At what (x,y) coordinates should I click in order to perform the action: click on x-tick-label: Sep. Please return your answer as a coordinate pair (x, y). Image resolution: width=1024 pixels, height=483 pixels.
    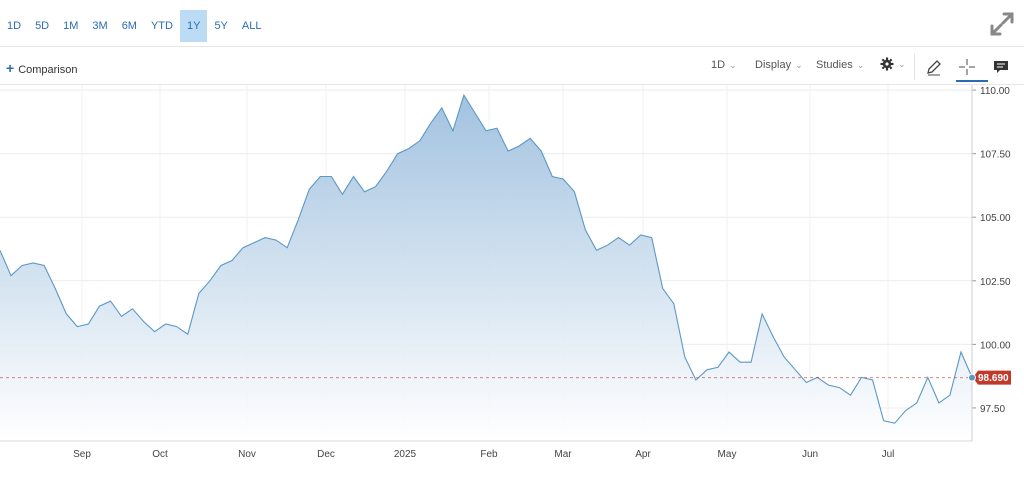
    Looking at the image, I should click on (82, 454).